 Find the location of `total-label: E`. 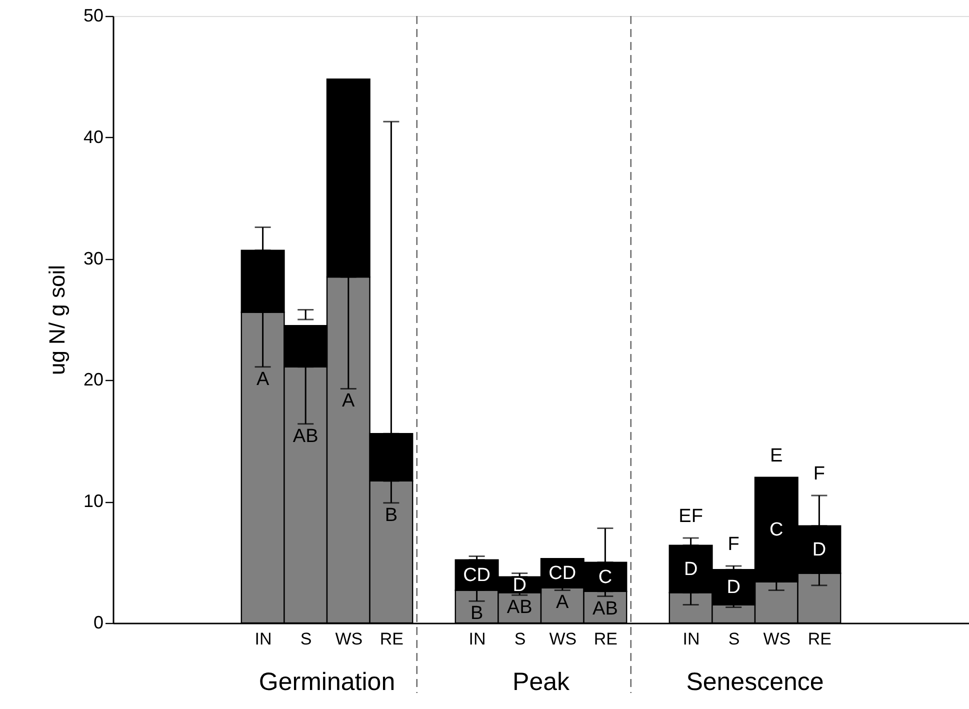

total-label: E is located at coordinates (776, 455).